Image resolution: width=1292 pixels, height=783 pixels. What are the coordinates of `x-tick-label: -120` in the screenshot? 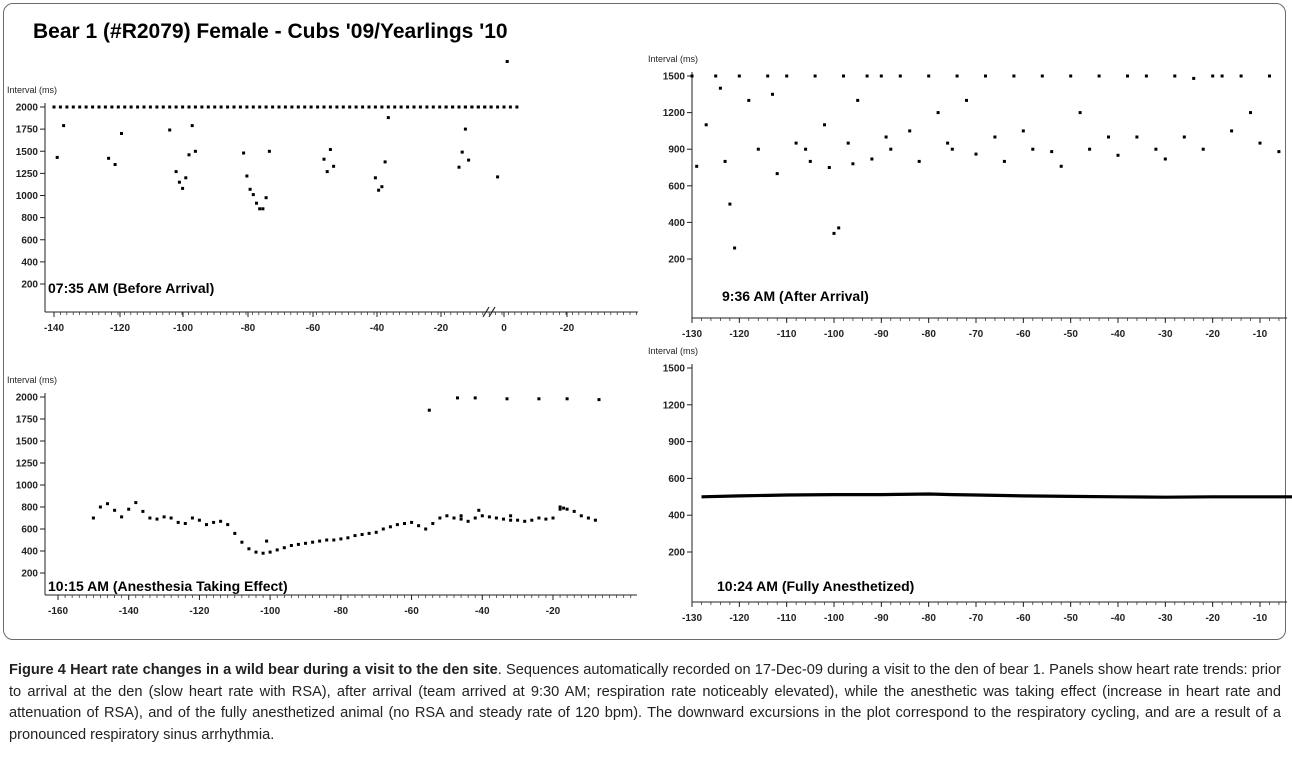 It's located at (199, 611).